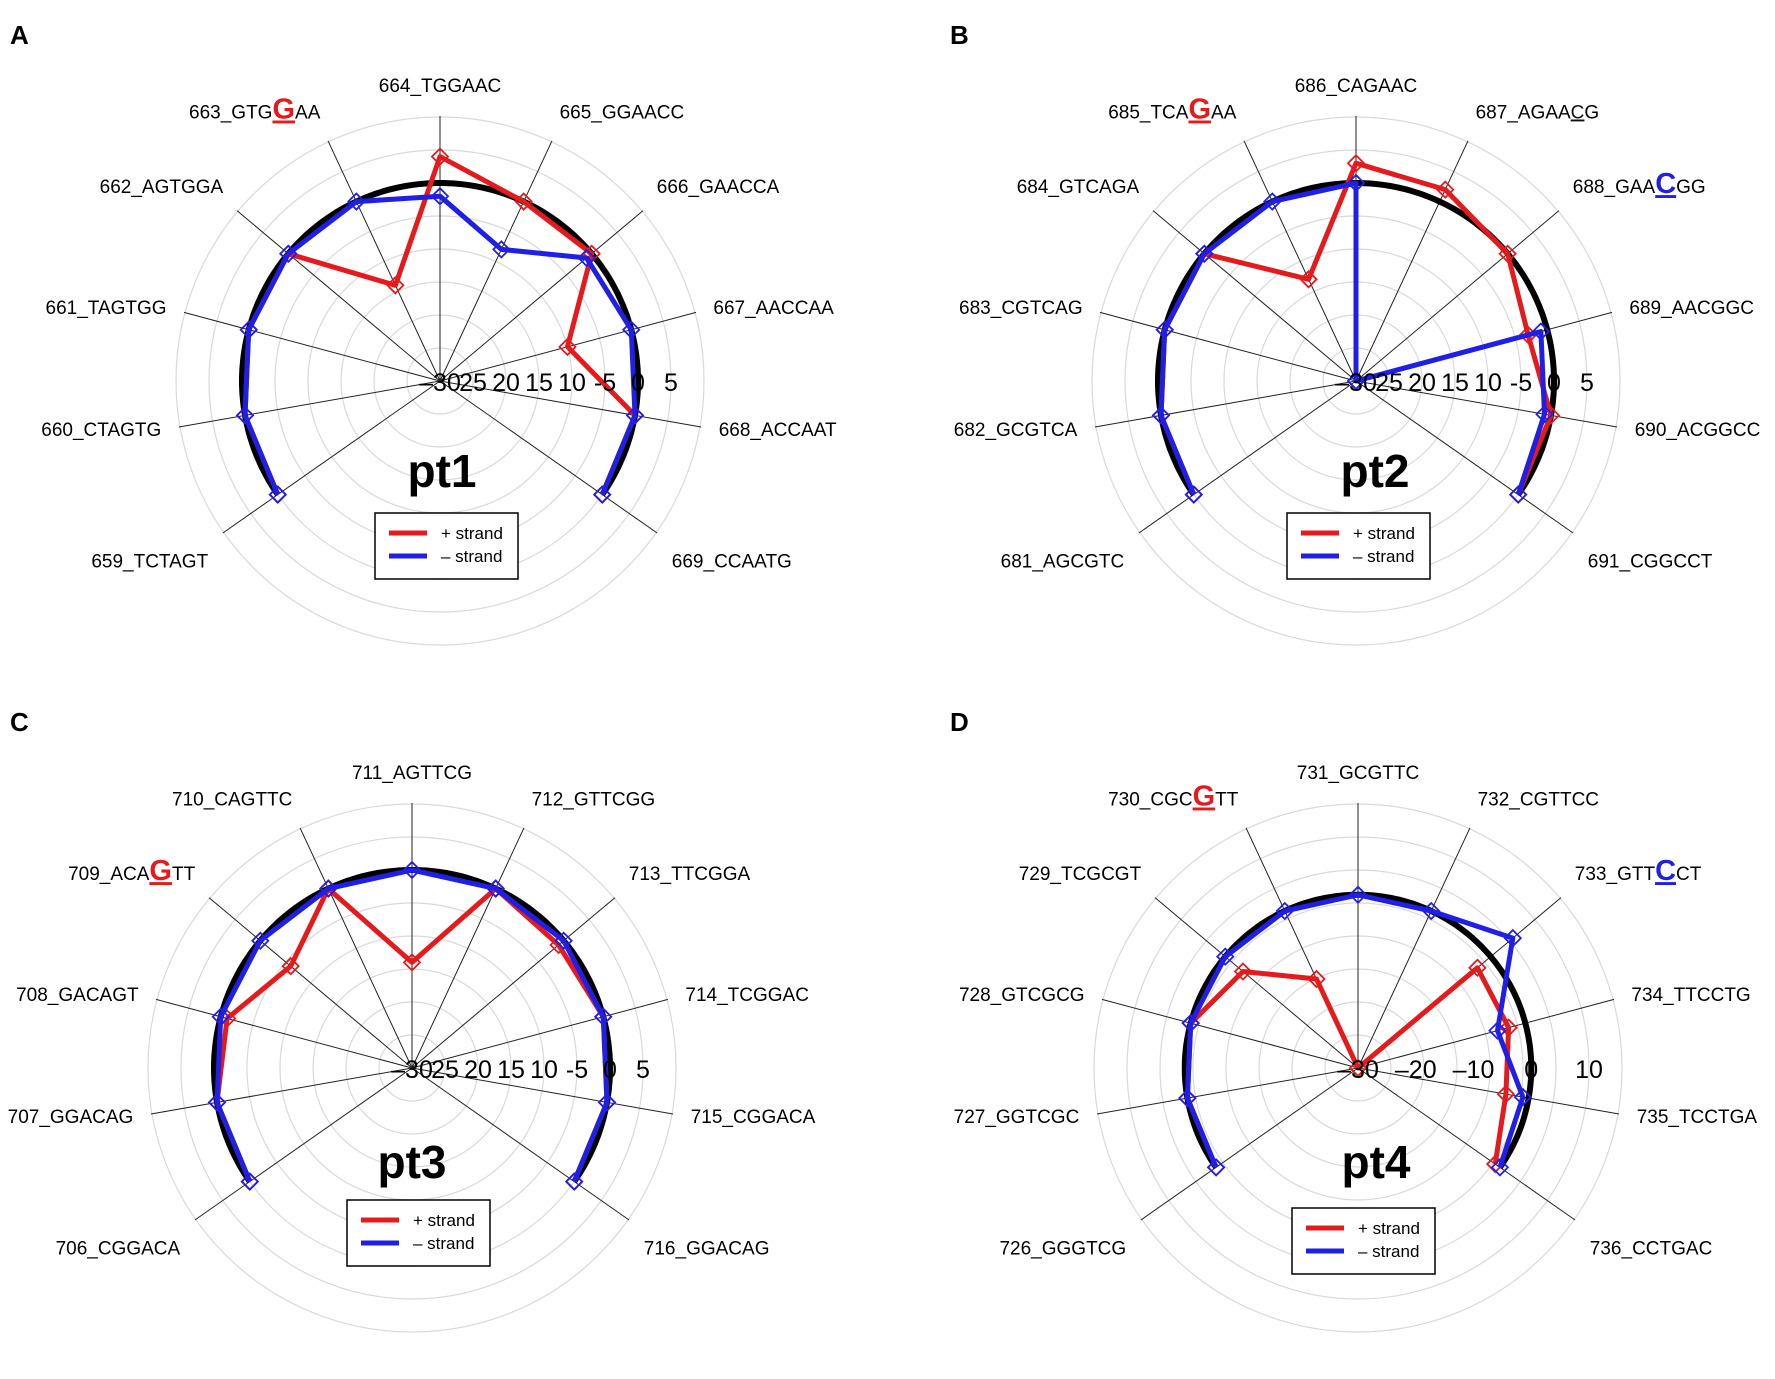 This screenshot has width=1775, height=1379. What do you see at coordinates (1500, 1167) in the screenshot?
I see `data-point-736_CCTGAC` at bounding box center [1500, 1167].